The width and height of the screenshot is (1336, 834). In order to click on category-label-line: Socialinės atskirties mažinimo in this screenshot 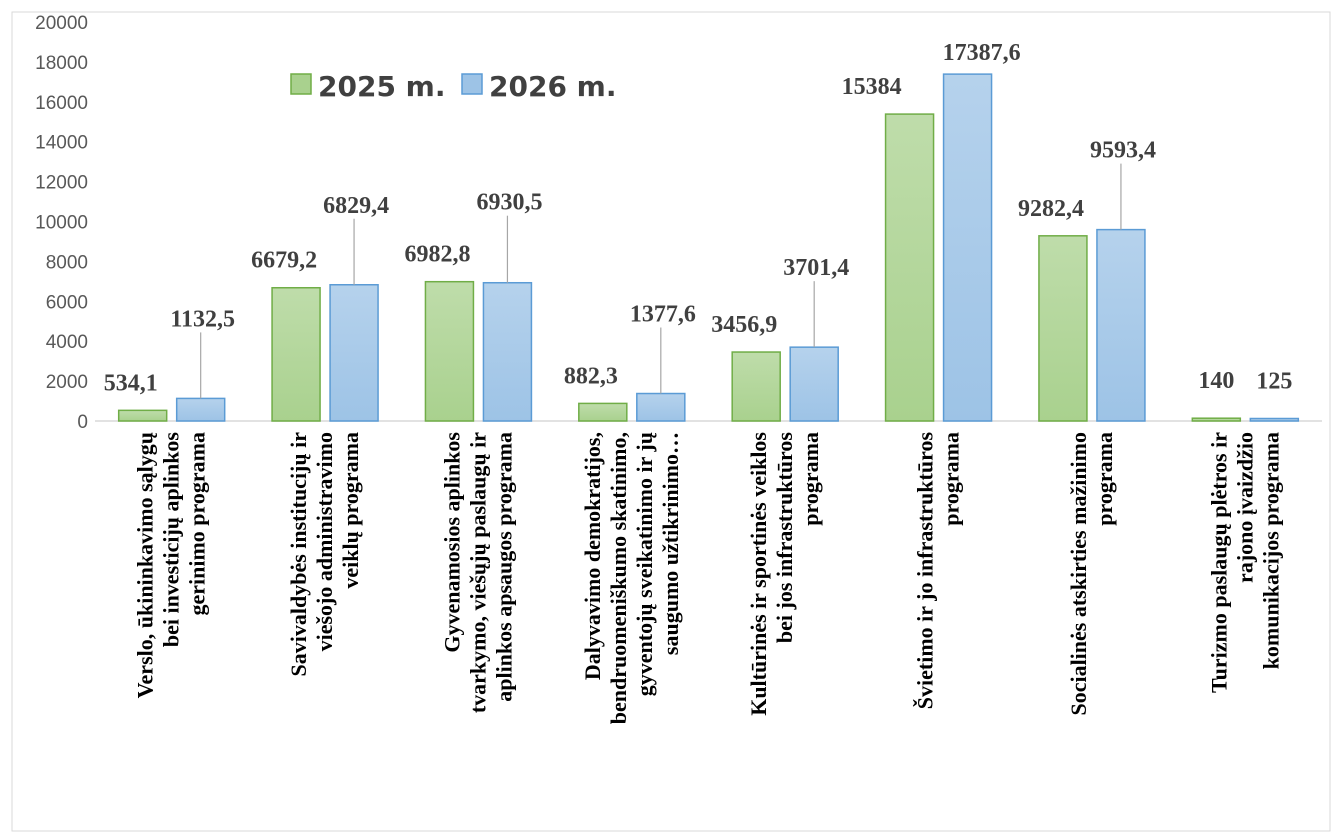, I will do `click(1078, 574)`.